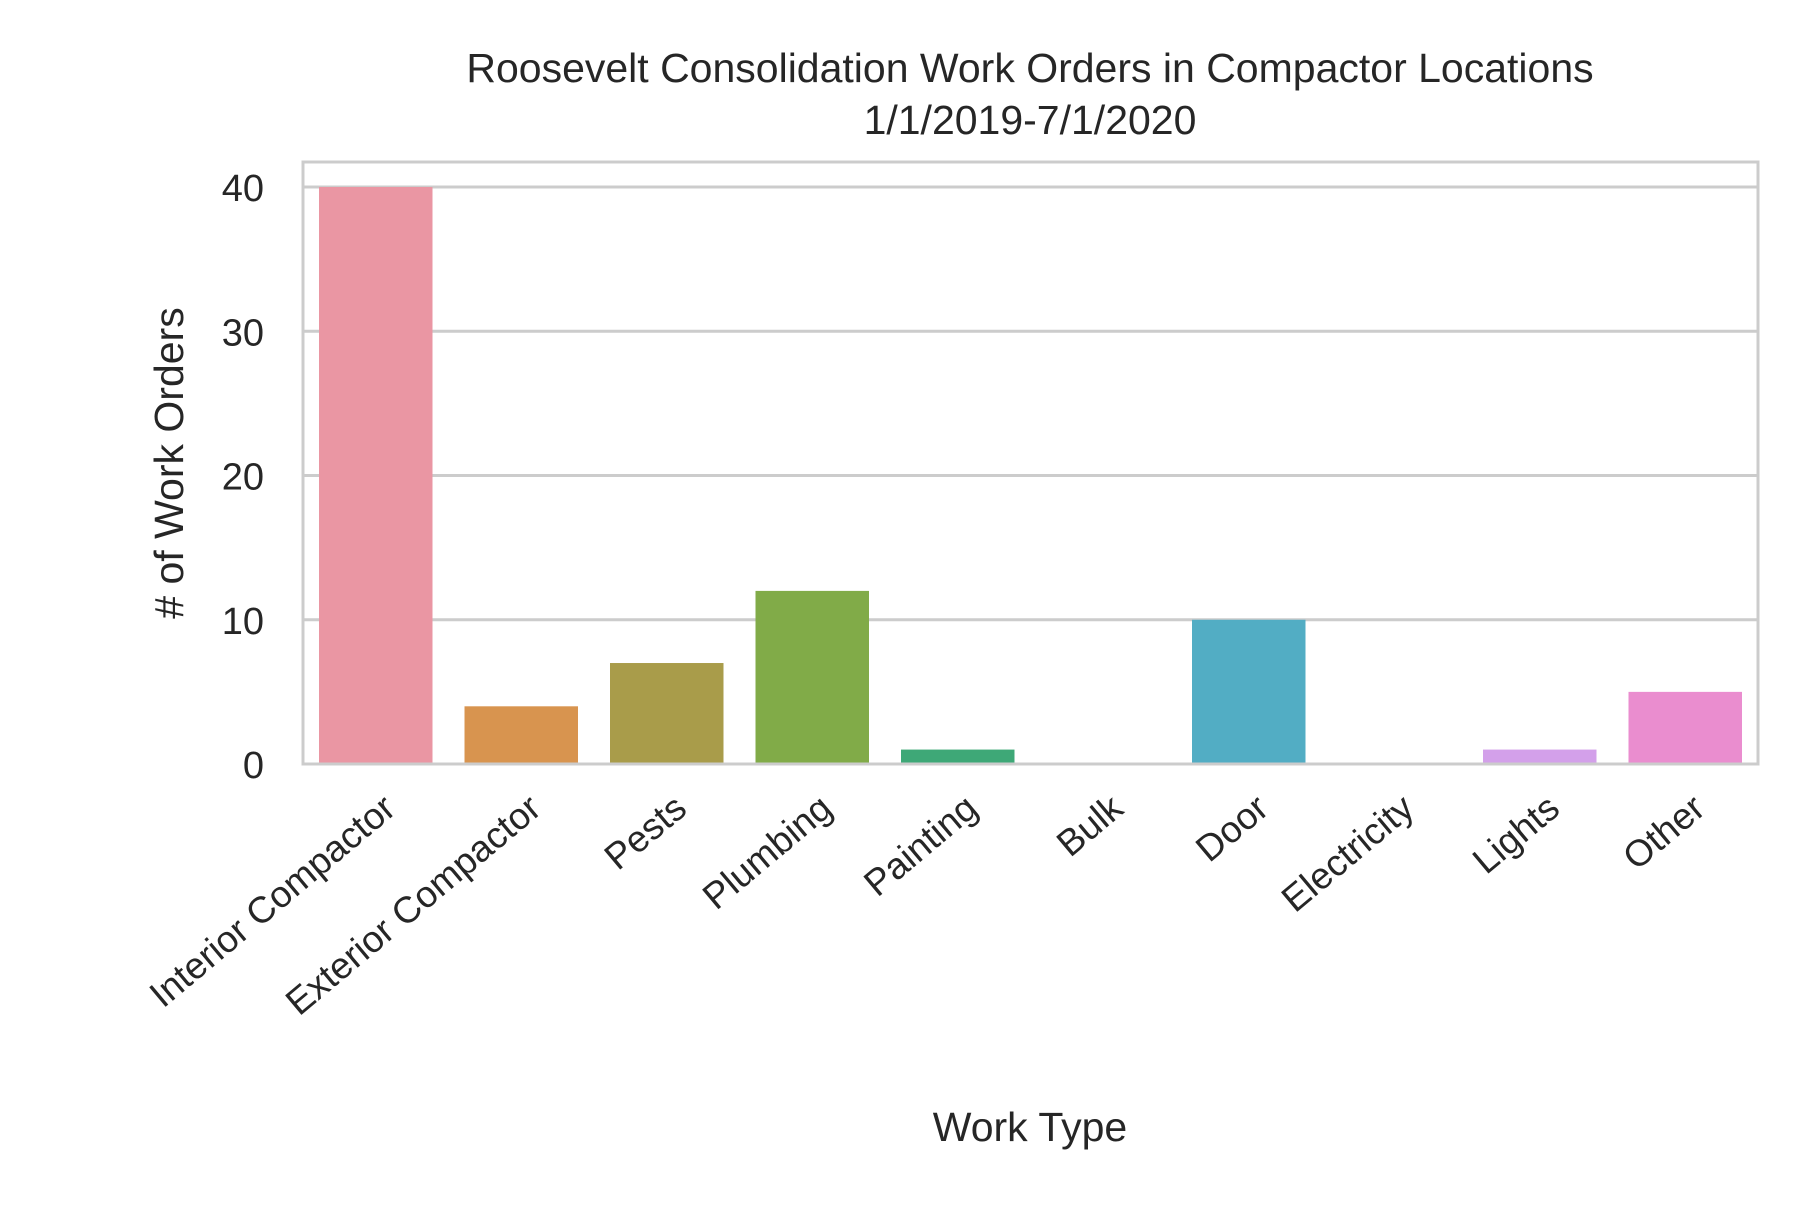 This screenshot has height=1205, width=1800. What do you see at coordinates (1090, 825) in the screenshot?
I see `x-tick-label: Bulk` at bounding box center [1090, 825].